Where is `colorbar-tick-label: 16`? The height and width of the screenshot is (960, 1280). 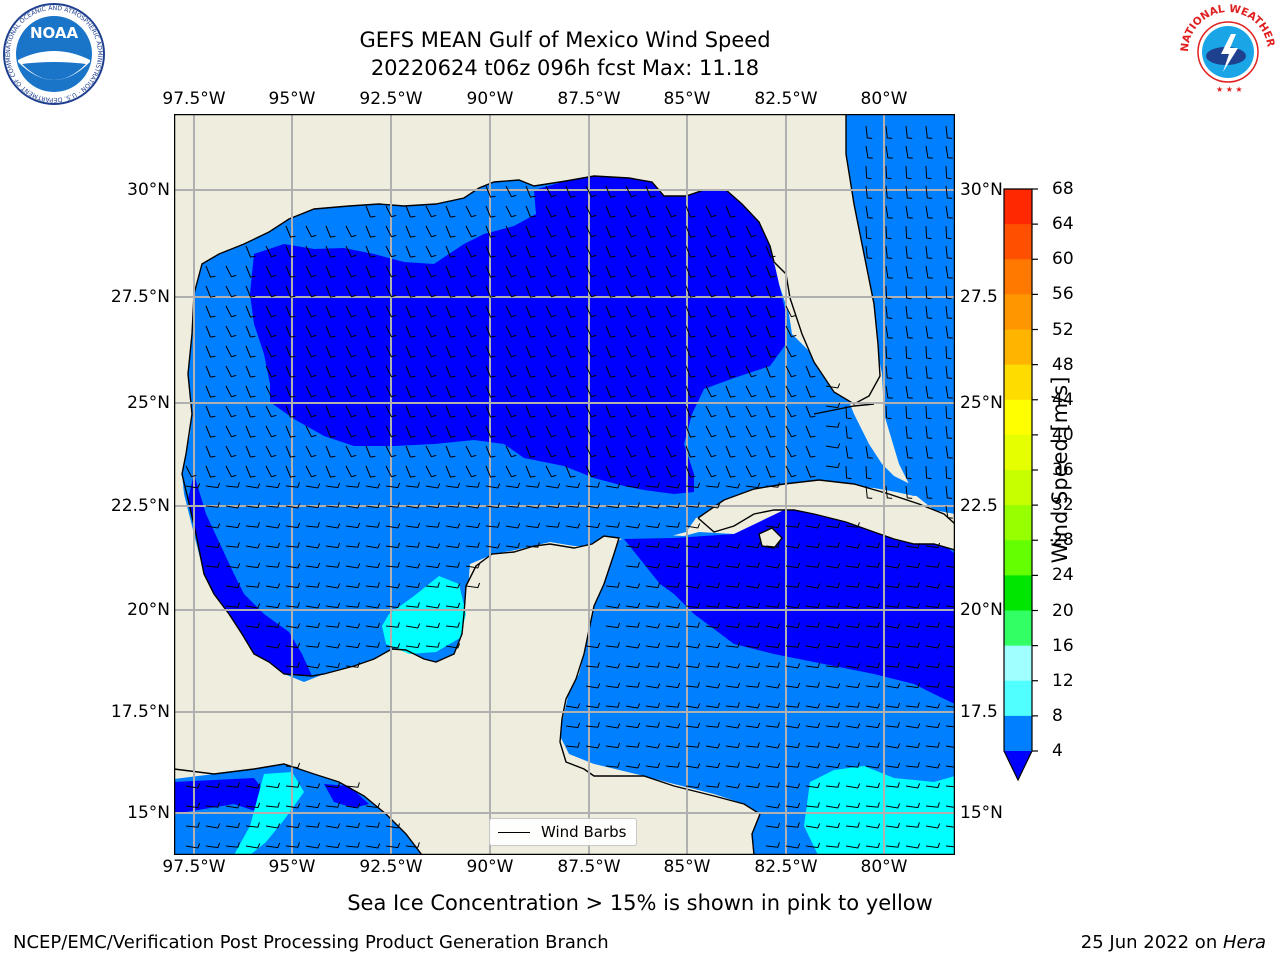 colorbar-tick-label: 16 is located at coordinates (1063, 645).